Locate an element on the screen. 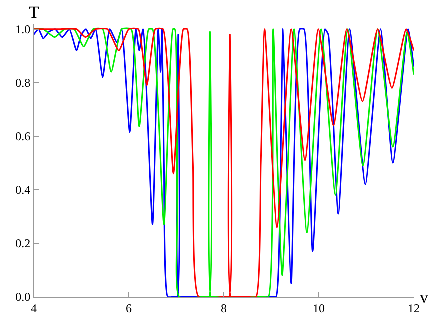 The height and width of the screenshot is (327, 436). y-tick-label: 0.0 is located at coordinates (23, 297).